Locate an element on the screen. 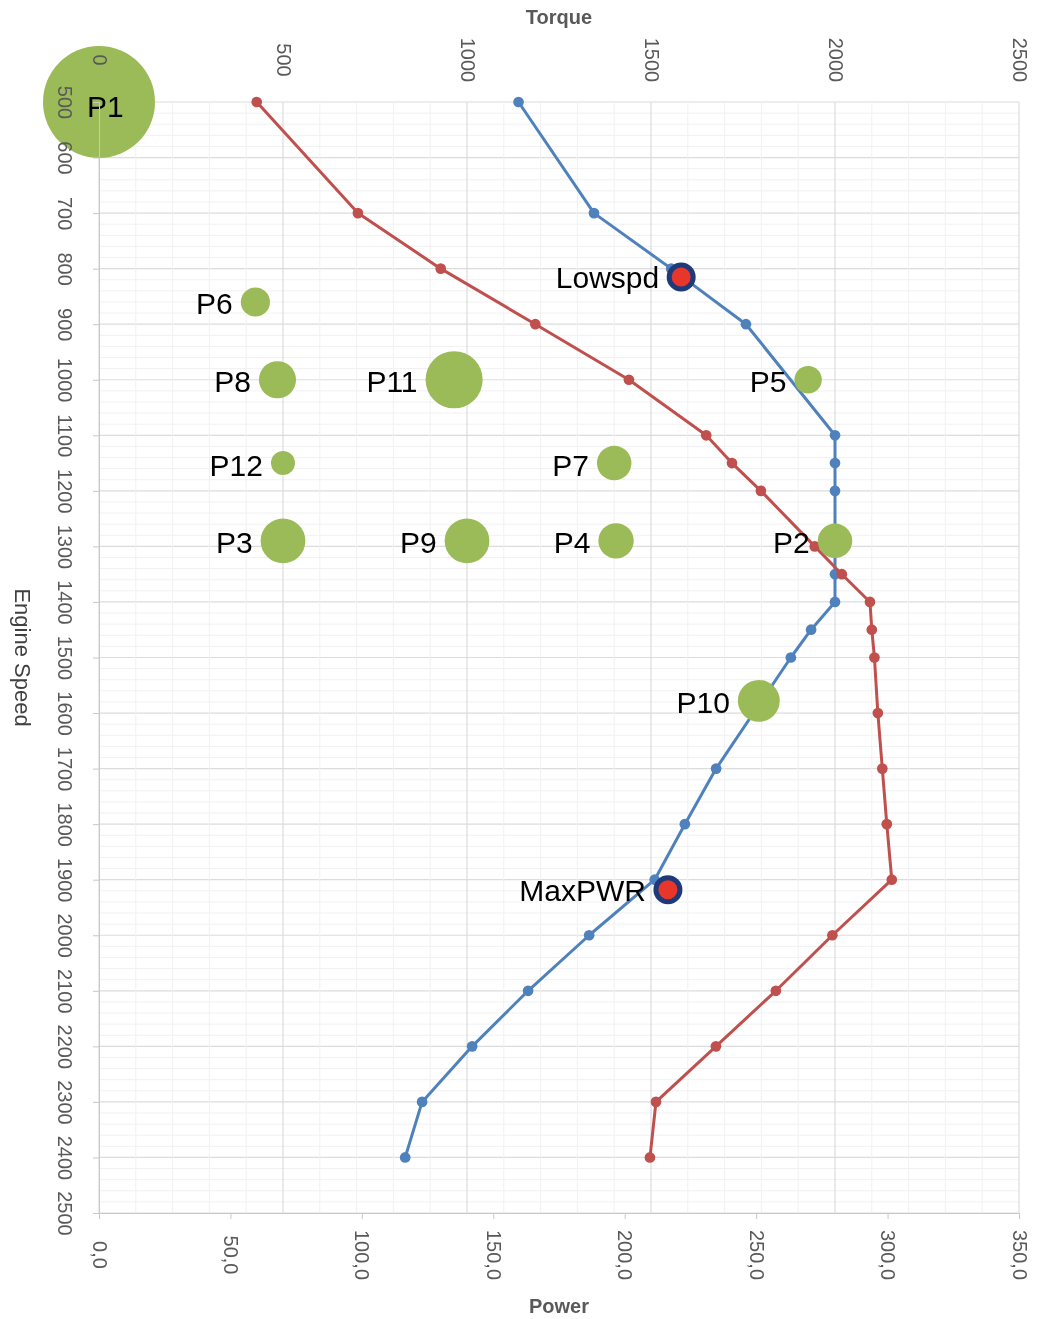 This screenshot has width=1040, height=1319. series-label: Lowspd is located at coordinates (607, 278).